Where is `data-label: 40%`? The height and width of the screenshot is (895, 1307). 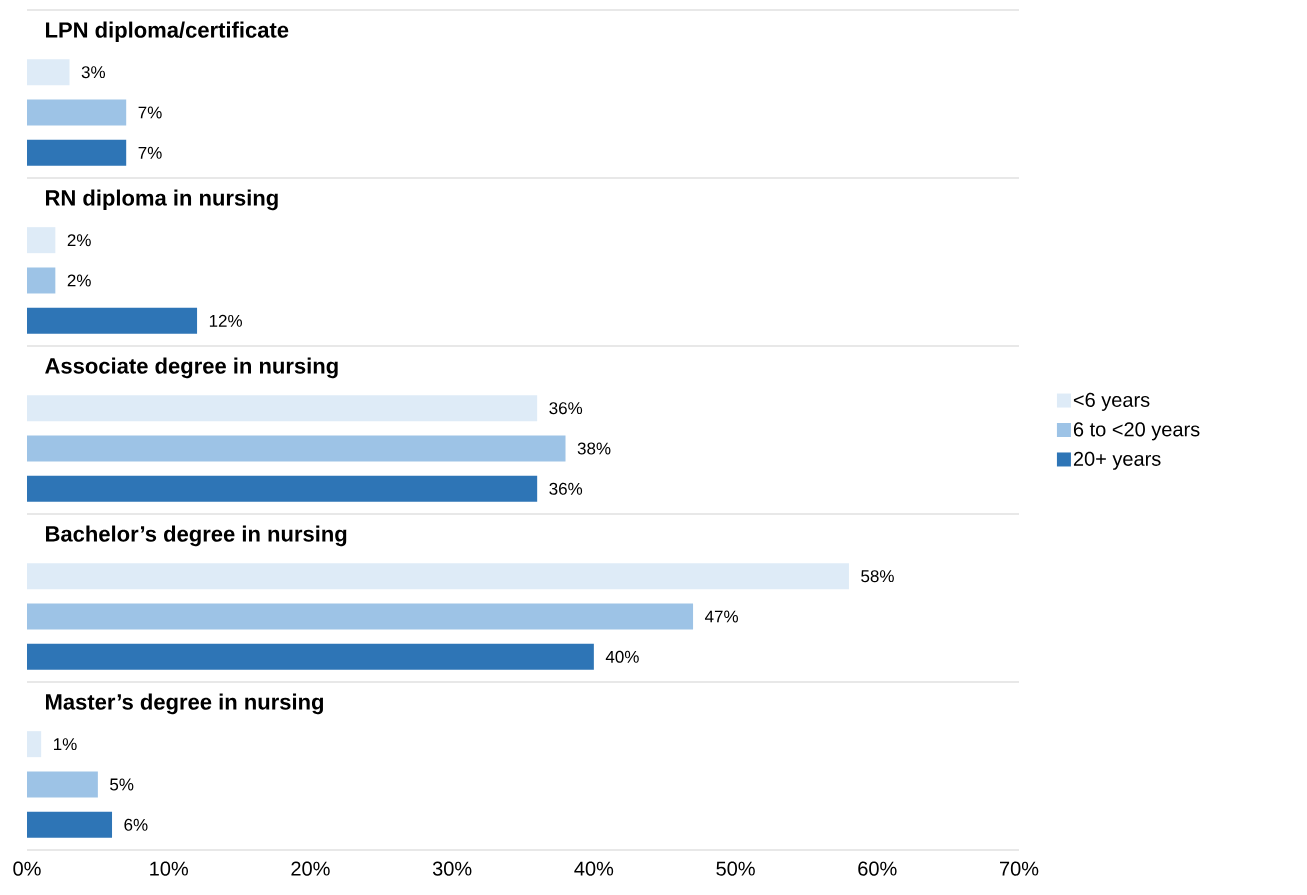
data-label: 40% is located at coordinates (622, 656).